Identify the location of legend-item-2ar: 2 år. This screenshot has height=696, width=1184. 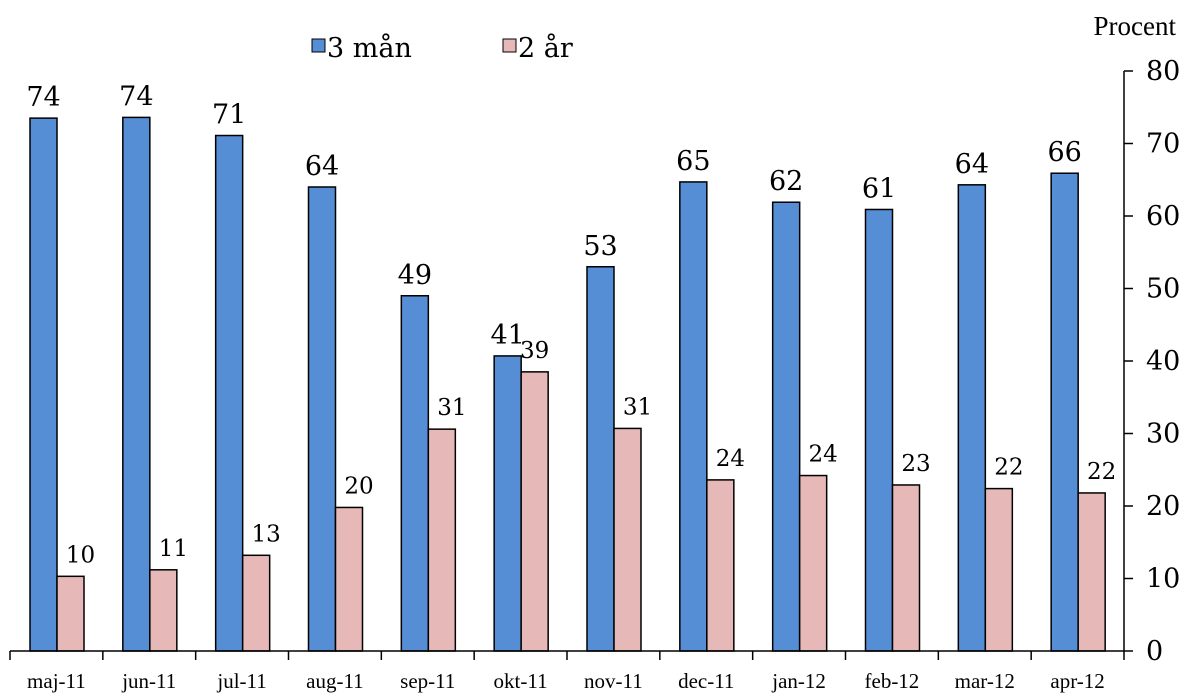
(537, 48).